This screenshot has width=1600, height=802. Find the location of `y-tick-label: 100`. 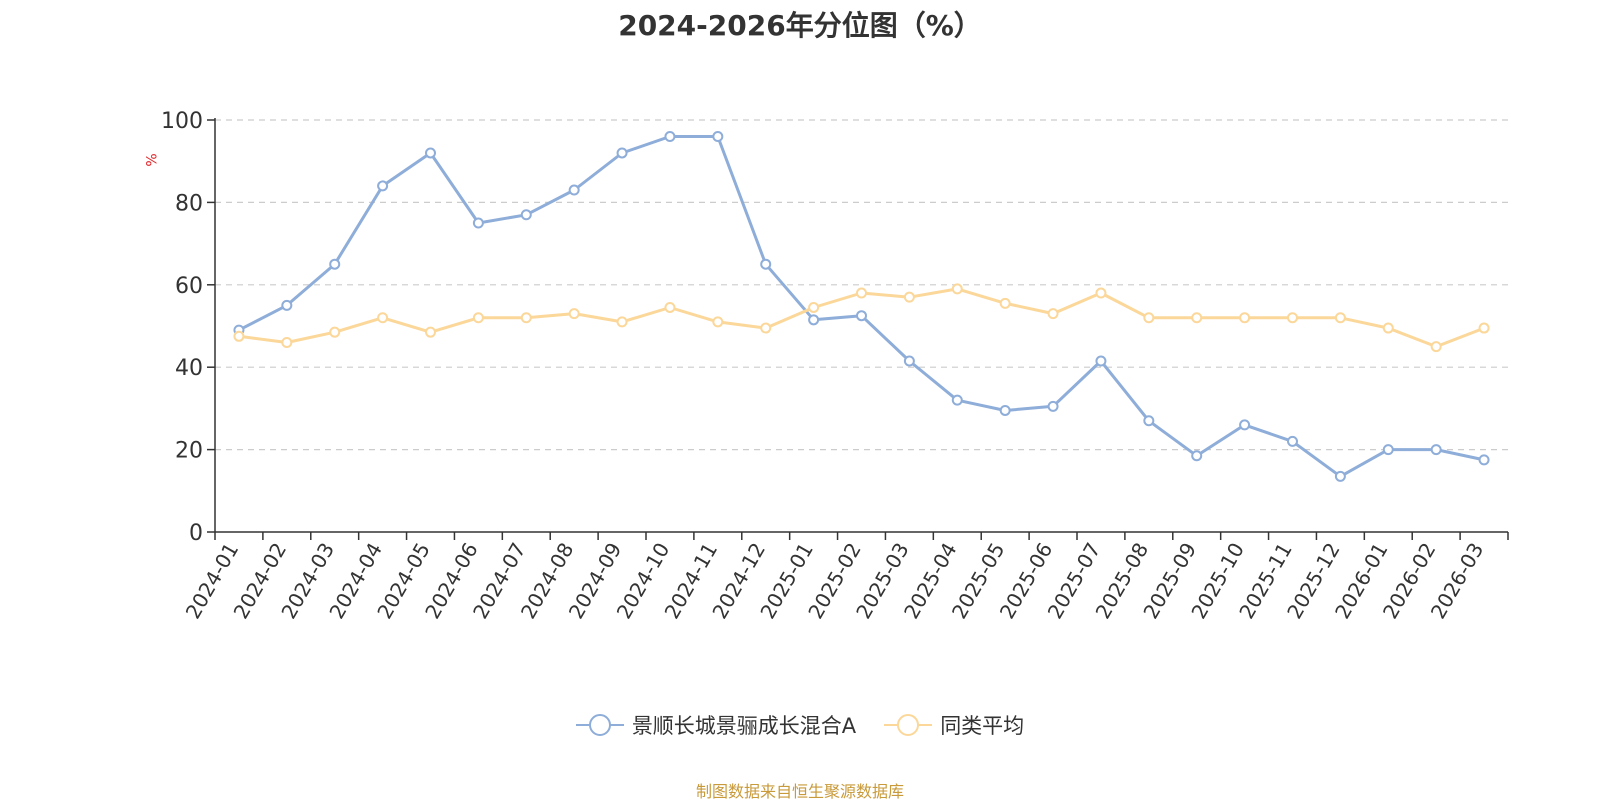

y-tick-label: 100 is located at coordinates (182, 121).